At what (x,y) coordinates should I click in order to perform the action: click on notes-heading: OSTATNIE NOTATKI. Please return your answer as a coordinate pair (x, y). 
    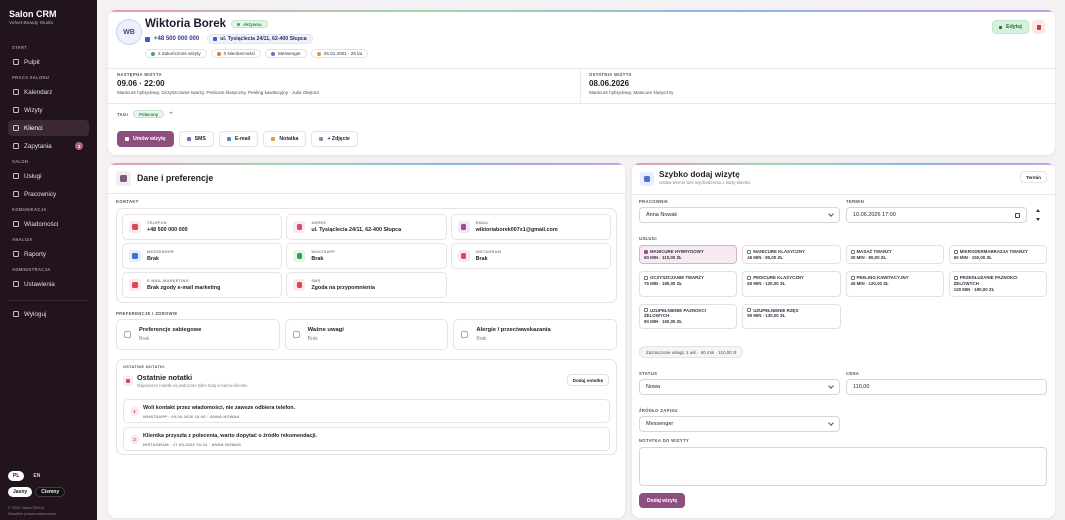
    Looking at the image, I should click on (144, 367).